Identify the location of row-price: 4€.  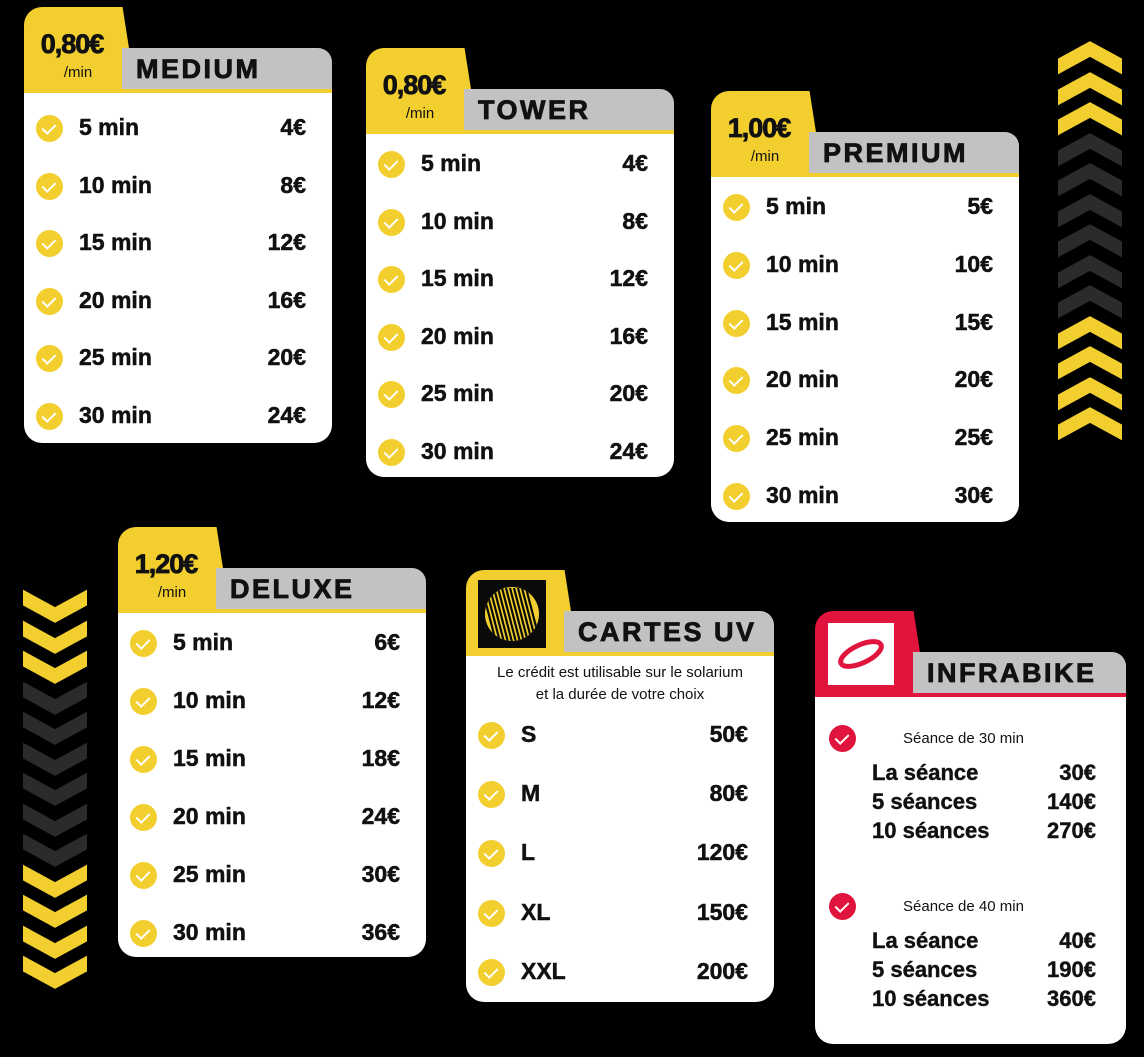
(293, 127).